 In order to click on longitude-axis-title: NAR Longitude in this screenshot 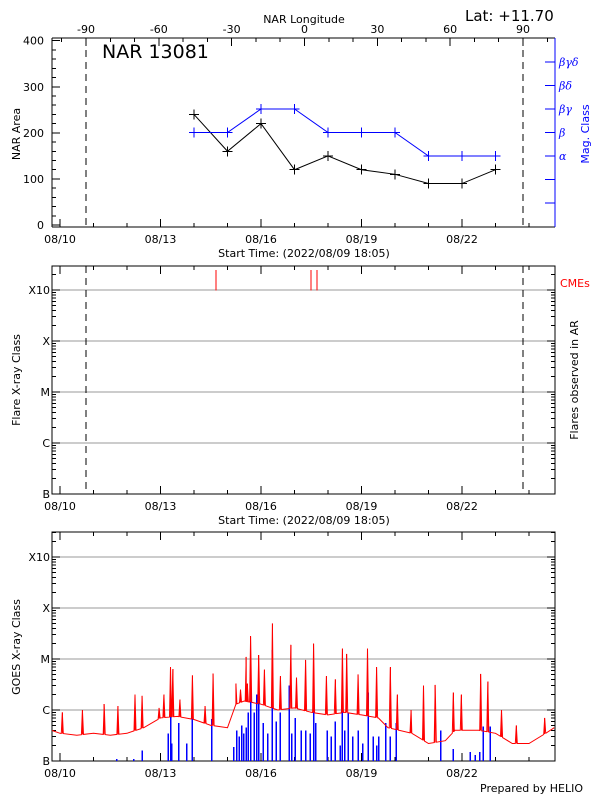, I will do `click(304, 19)`.